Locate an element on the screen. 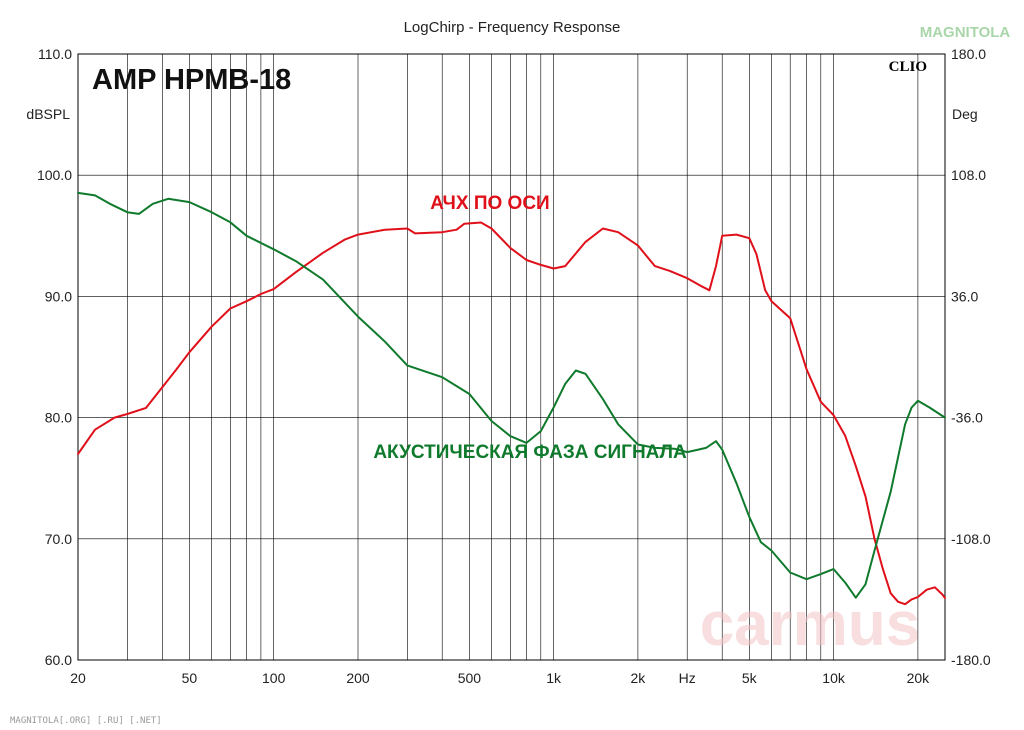 This screenshot has height=730, width=1024. x-tick-label: 1k is located at coordinates (554, 678).